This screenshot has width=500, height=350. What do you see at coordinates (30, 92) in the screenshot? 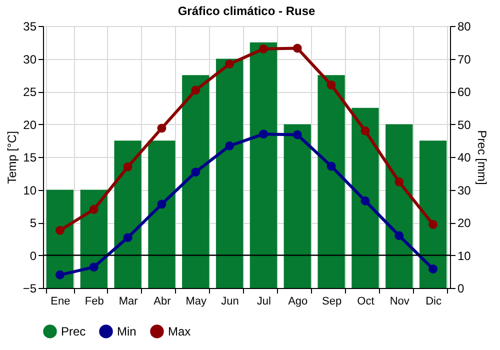
I see `y-tick-label: 25` at bounding box center [30, 92].